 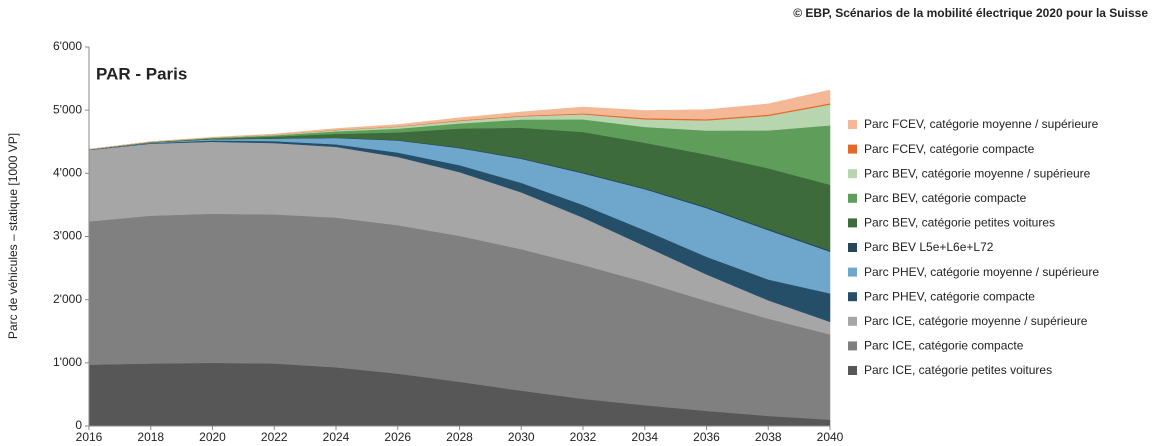 What do you see at coordinates (644, 437) in the screenshot?
I see `x-tick-label: 2034` at bounding box center [644, 437].